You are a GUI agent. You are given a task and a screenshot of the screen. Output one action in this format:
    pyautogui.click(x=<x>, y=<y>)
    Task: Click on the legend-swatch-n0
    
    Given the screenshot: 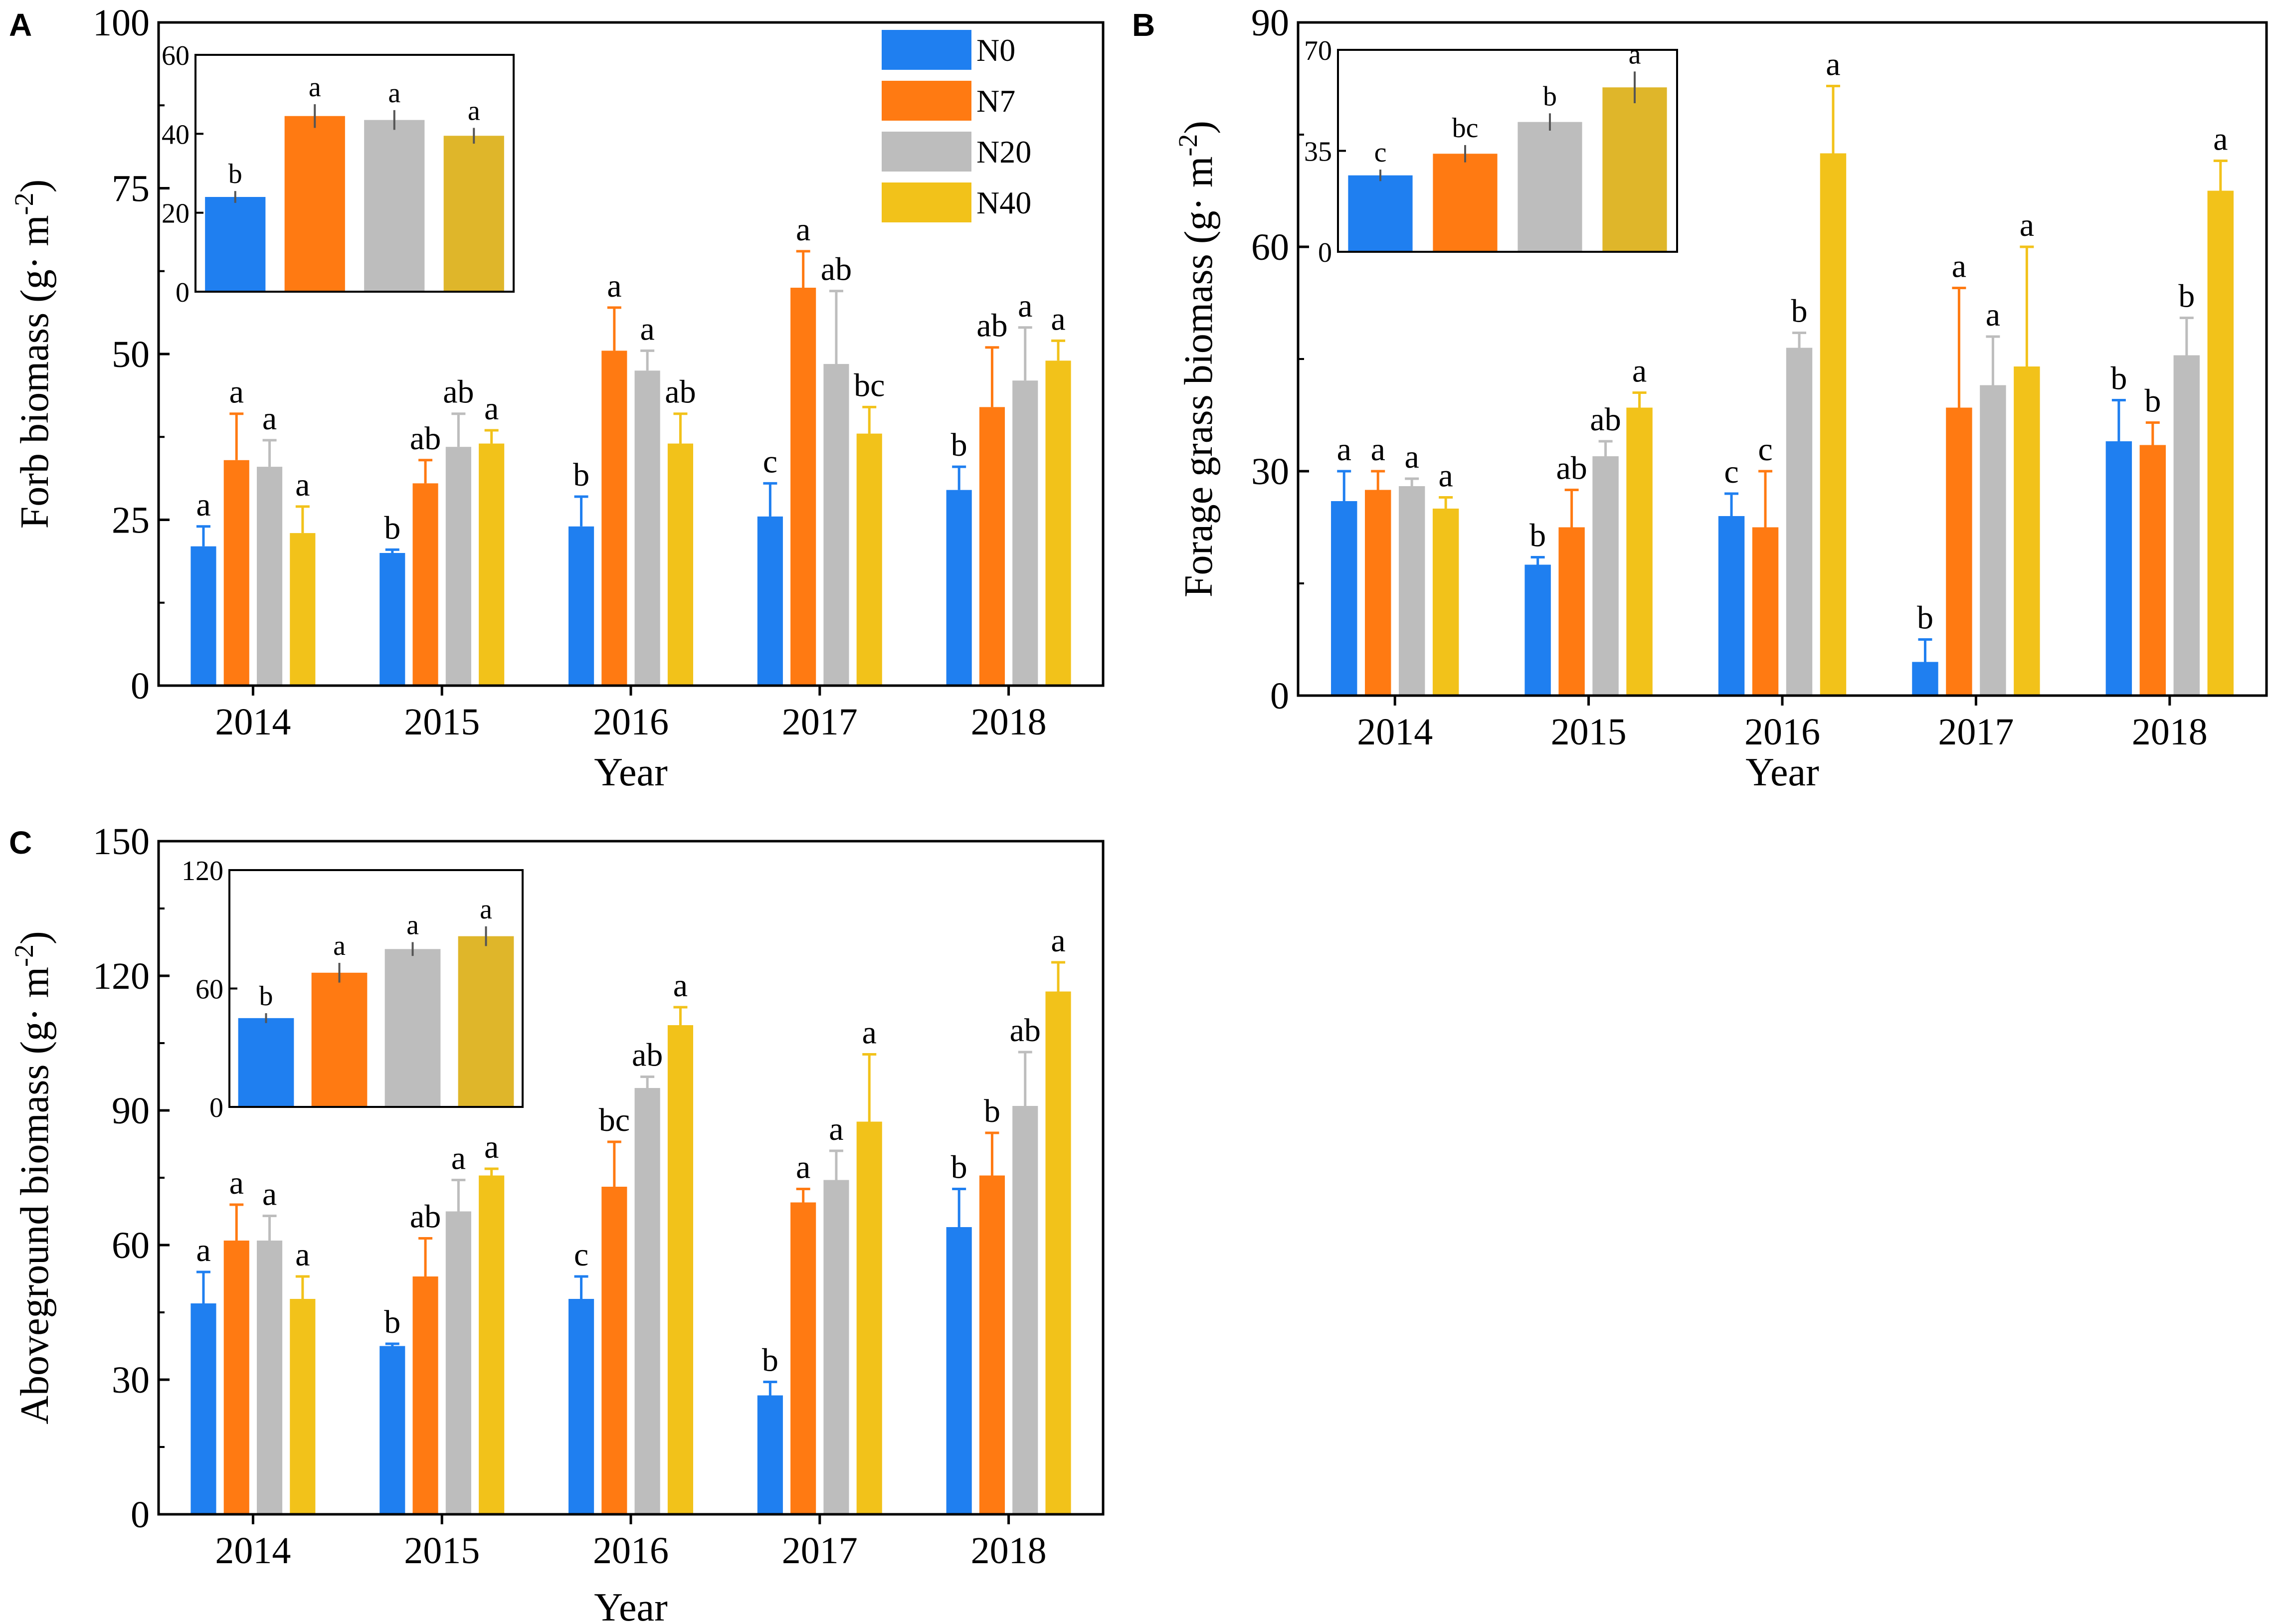 What is the action you would take?
    pyautogui.click(x=926, y=50)
    